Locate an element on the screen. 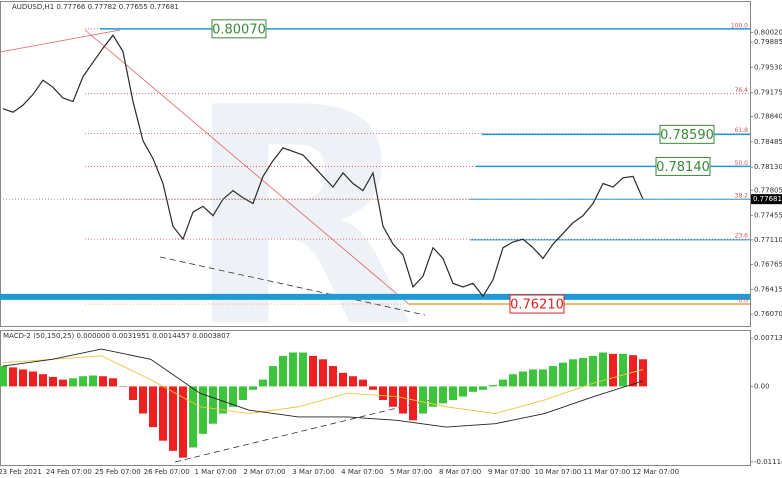 This screenshot has width=782, height=478. y-tick-label: 0.77805 is located at coordinates (768, 190).